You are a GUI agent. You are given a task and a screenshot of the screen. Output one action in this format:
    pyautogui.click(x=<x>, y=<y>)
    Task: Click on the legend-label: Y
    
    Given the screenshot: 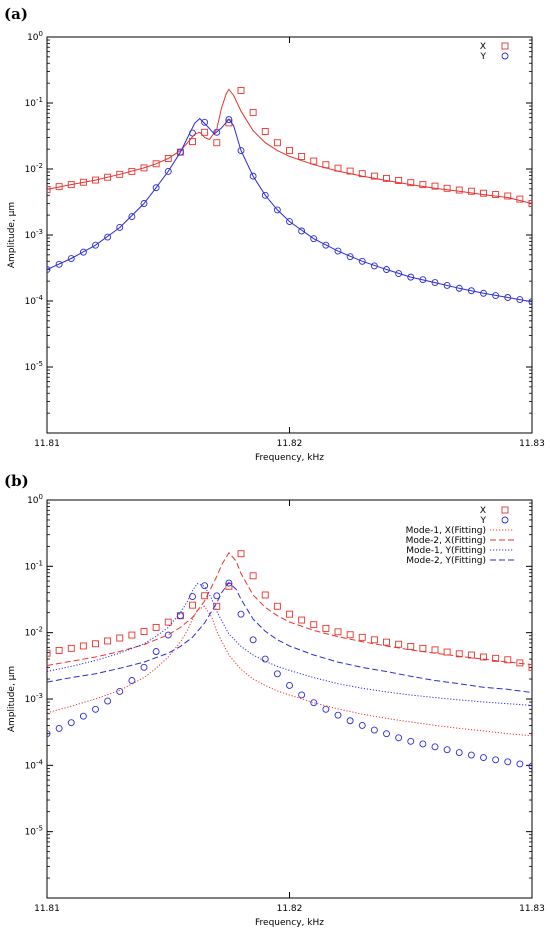 What is the action you would take?
    pyautogui.click(x=483, y=521)
    